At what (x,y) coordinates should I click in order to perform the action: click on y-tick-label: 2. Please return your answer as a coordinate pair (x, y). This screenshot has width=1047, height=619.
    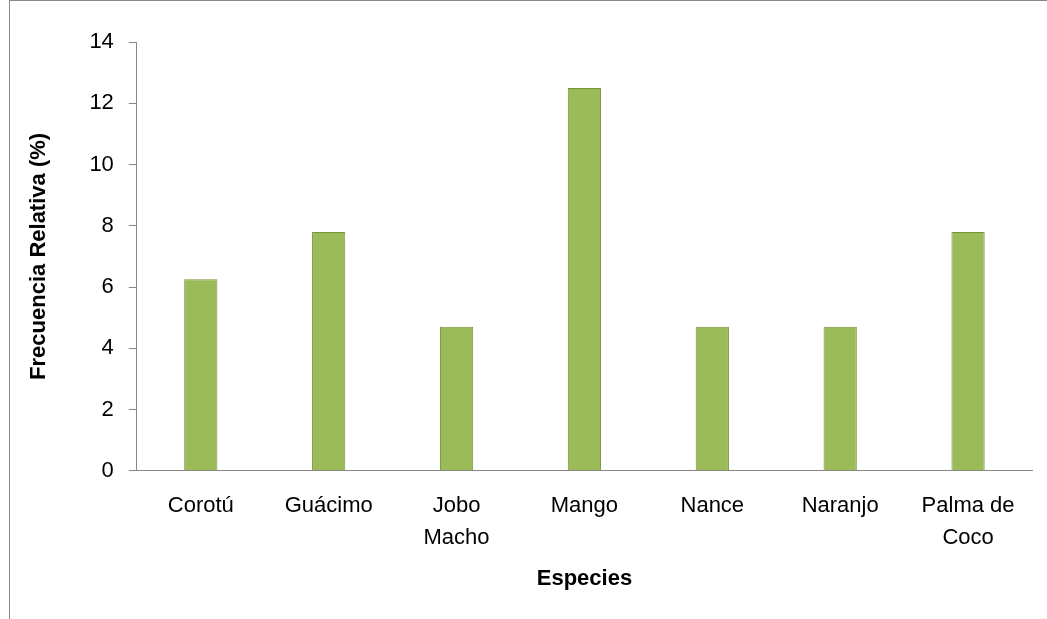
    Looking at the image, I should click on (107, 408).